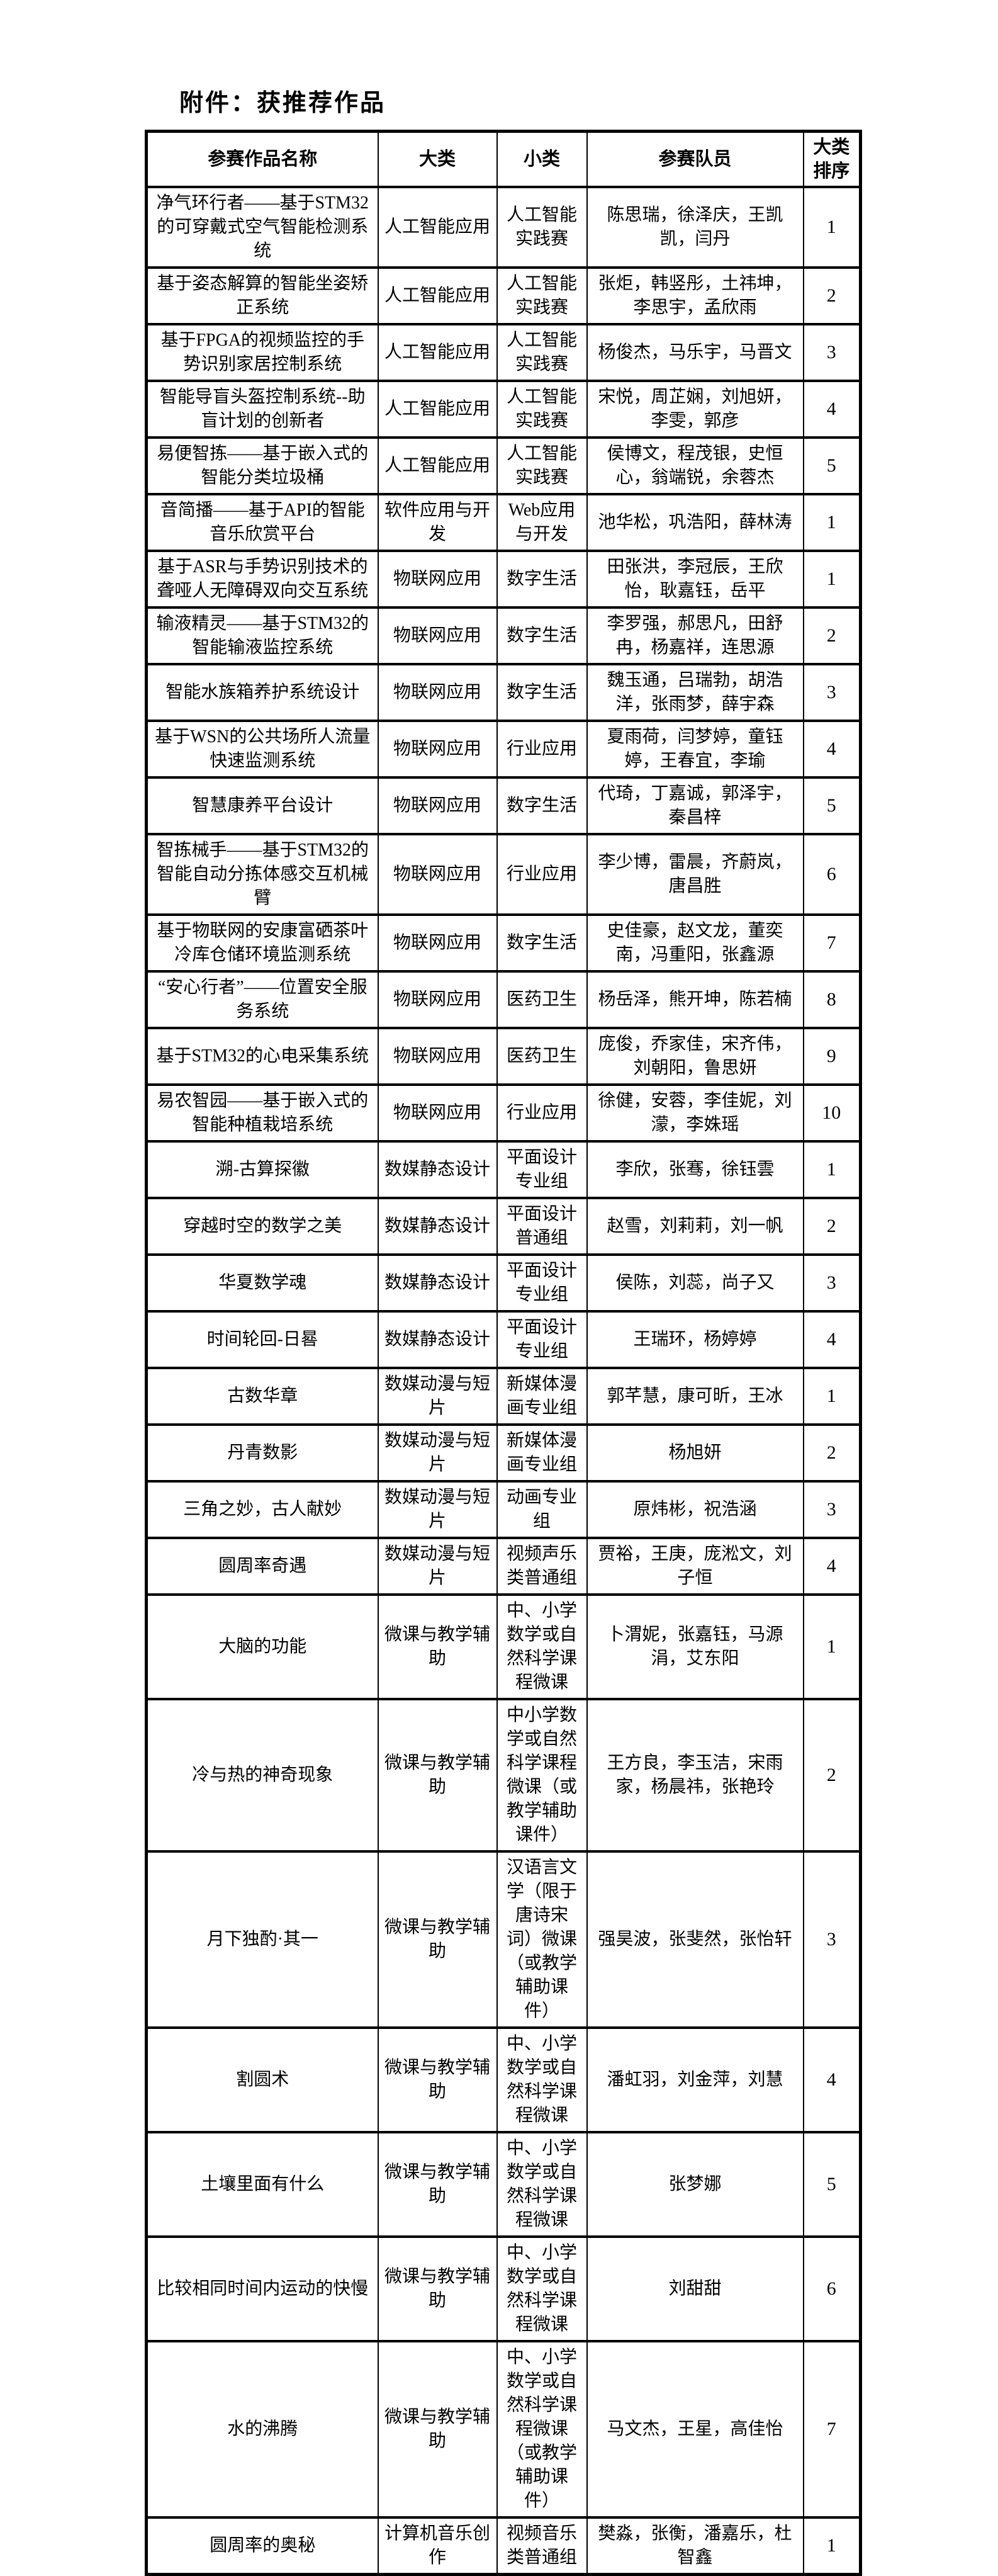 This screenshot has height=2576, width=998. What do you see at coordinates (695, 999) in the screenshot?
I see `cell-members: 杨岳泽，熊开坤，陈若楠` at bounding box center [695, 999].